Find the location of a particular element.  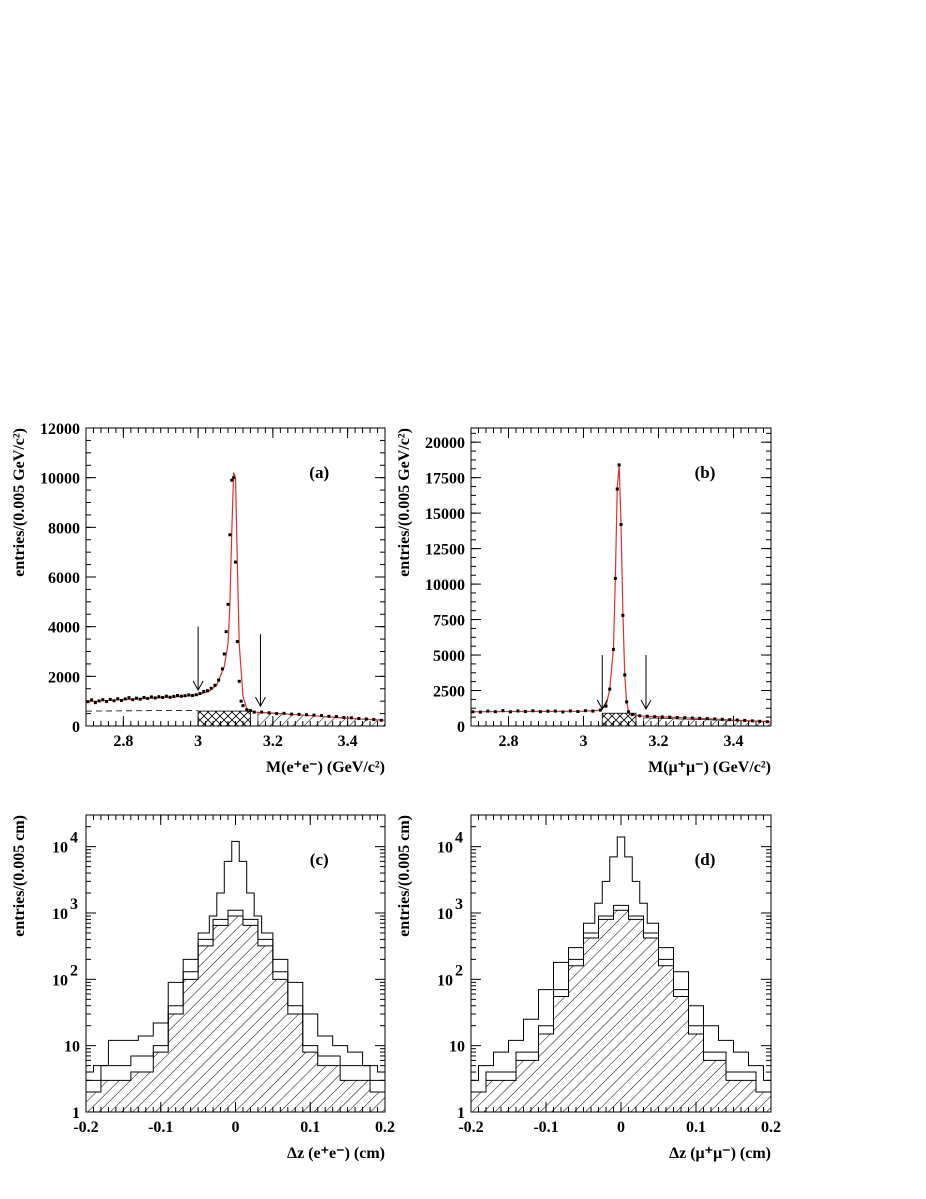

y-tick-label: 17500 is located at coordinates (445, 479).